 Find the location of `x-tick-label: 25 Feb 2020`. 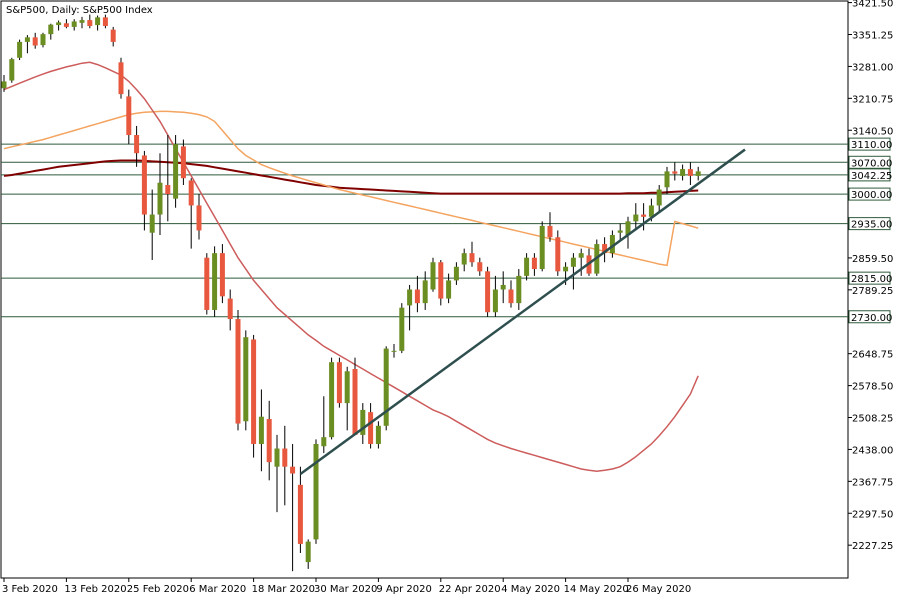

x-tick-label: 25 Feb 2020 is located at coordinates (158, 589).